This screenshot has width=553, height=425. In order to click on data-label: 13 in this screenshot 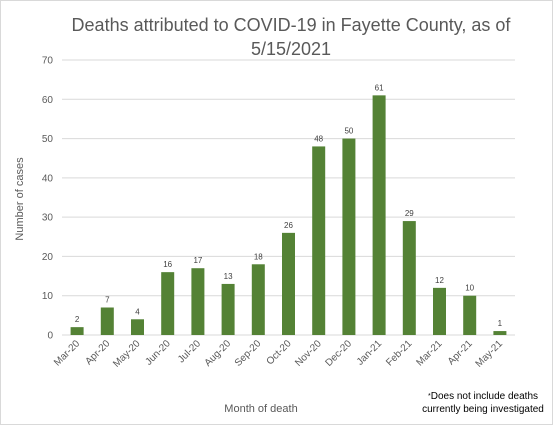, I will do `click(228, 276)`.